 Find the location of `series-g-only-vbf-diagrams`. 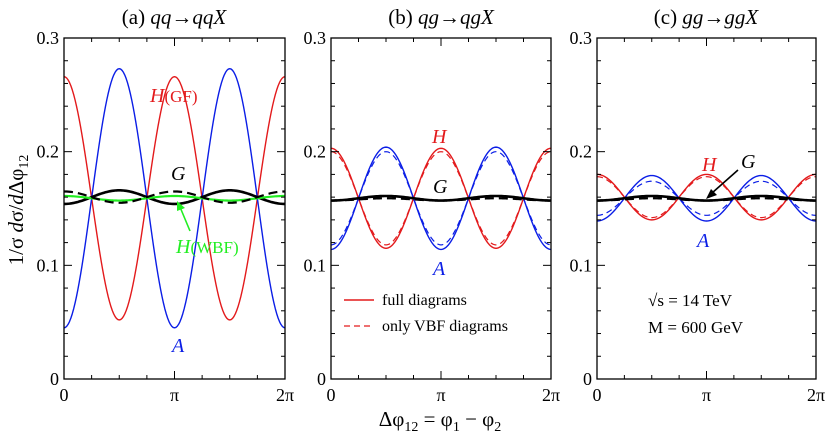

series-g-only-vbf-diagrams is located at coordinates (174, 197).